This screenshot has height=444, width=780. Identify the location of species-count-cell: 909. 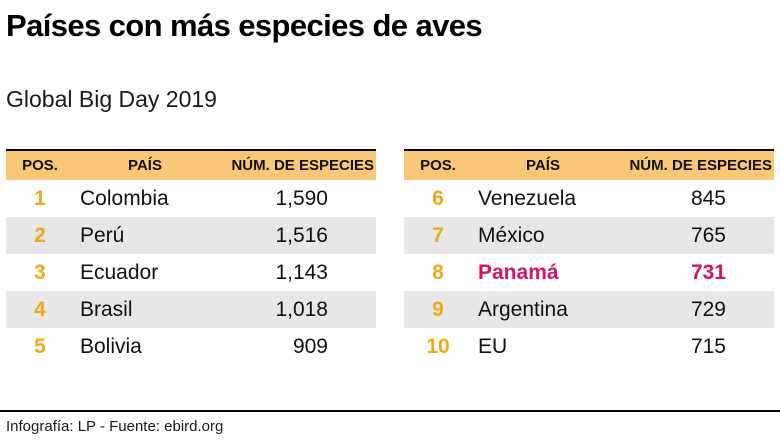
(310, 346).